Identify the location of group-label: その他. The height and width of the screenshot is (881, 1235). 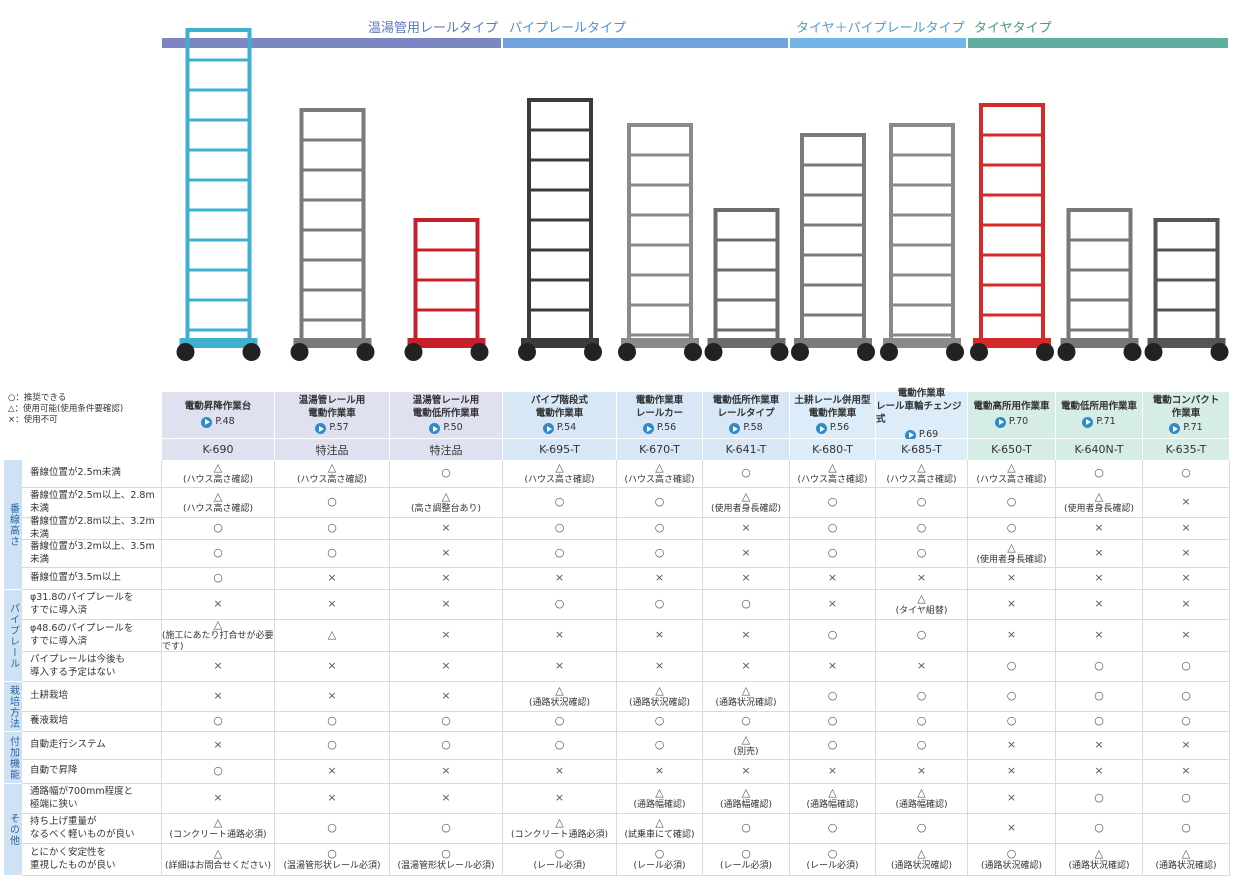
(13, 830).